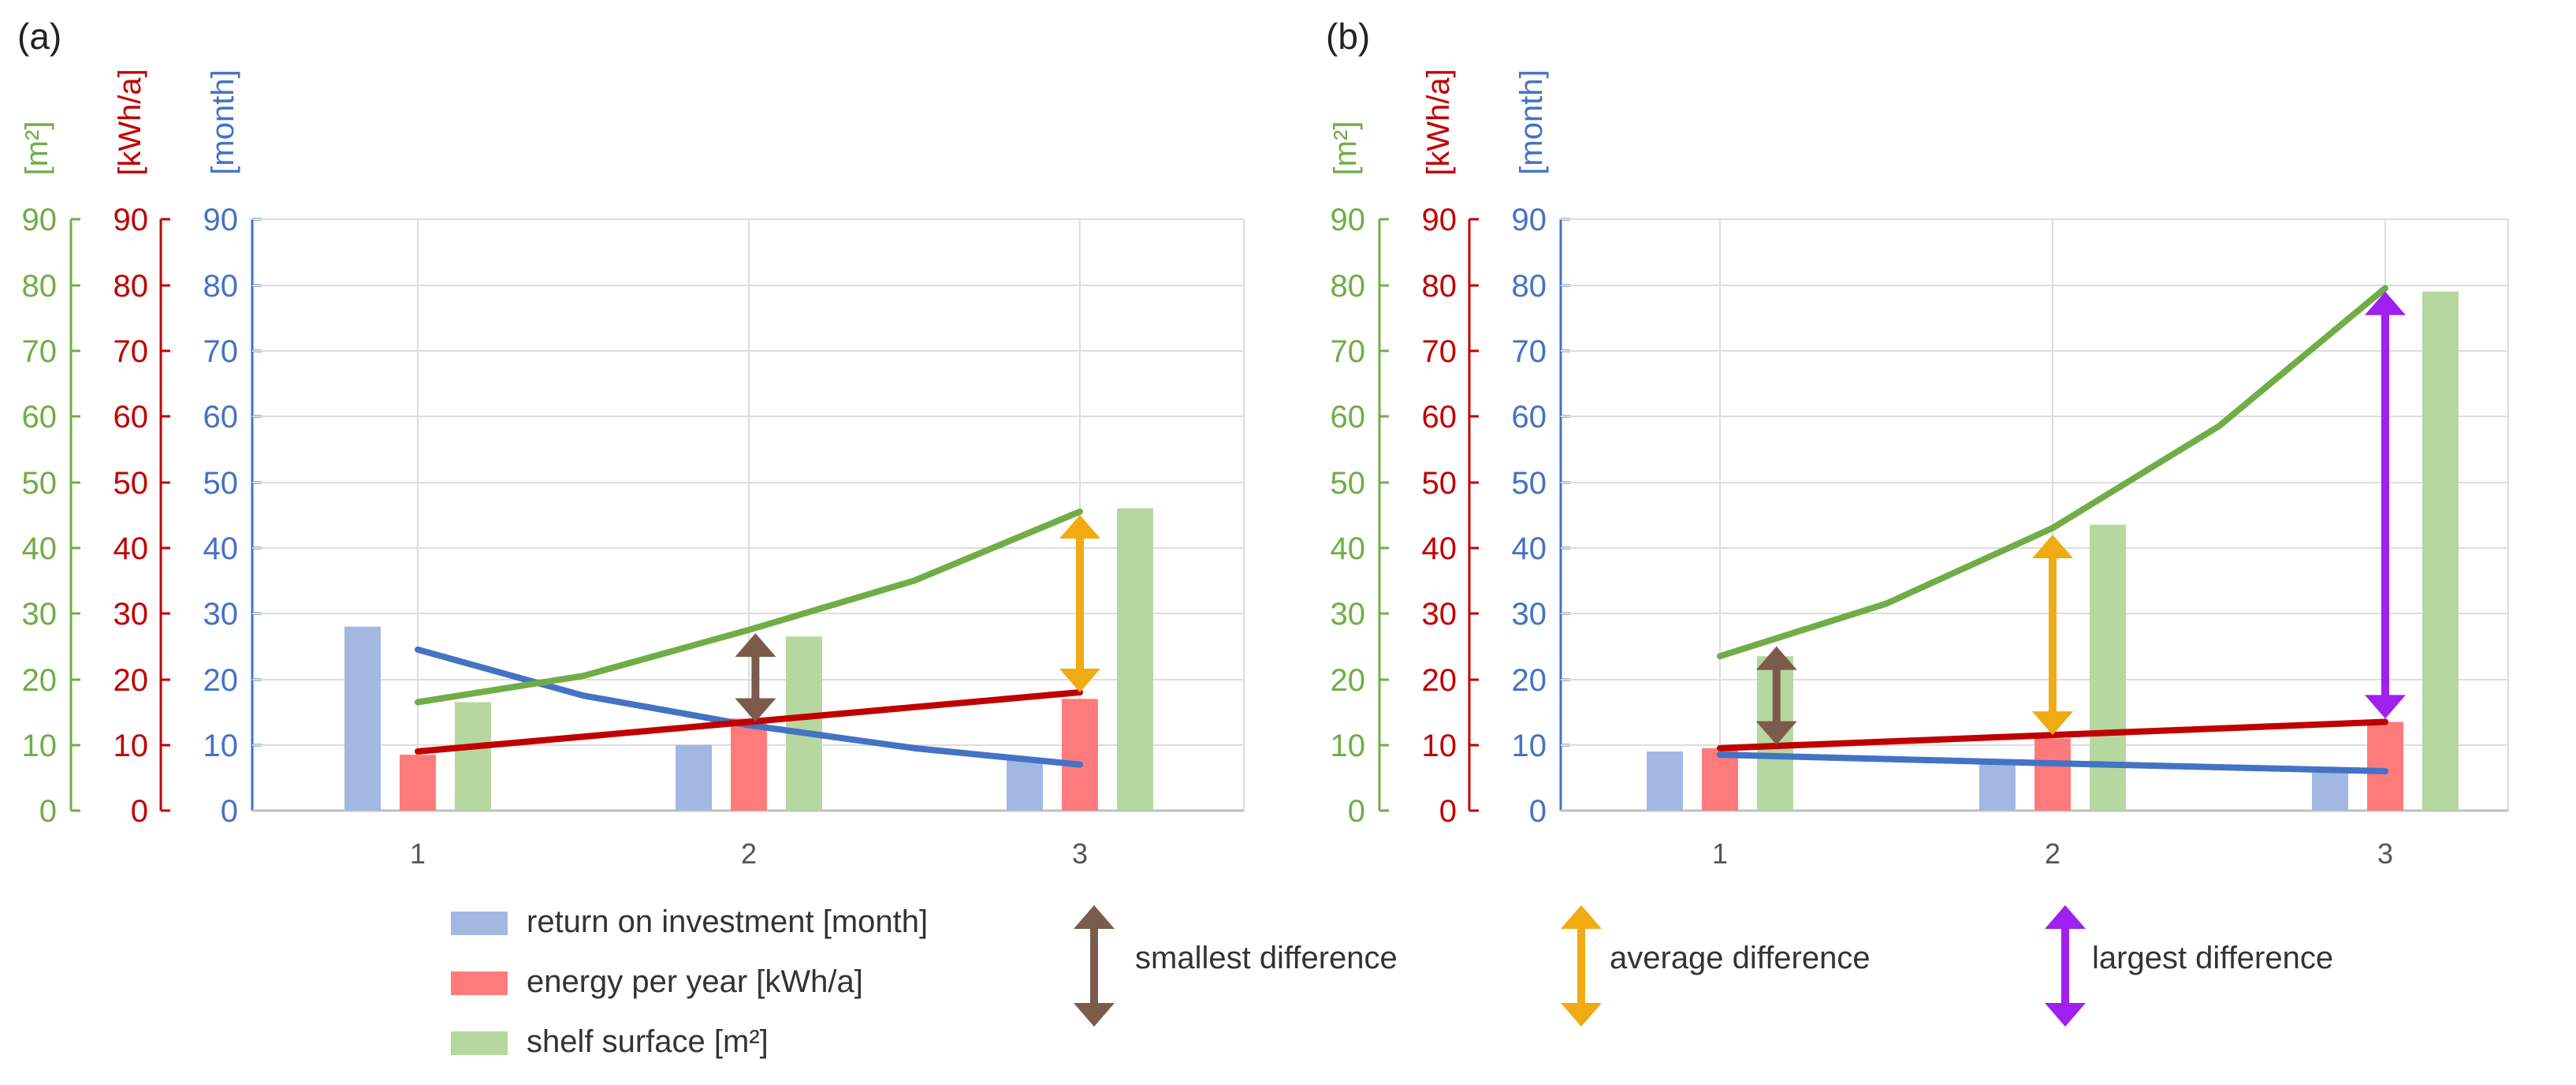 The height and width of the screenshot is (1085, 2576). What do you see at coordinates (229, 811) in the screenshot?
I see `roi-tick-label: 0` at bounding box center [229, 811].